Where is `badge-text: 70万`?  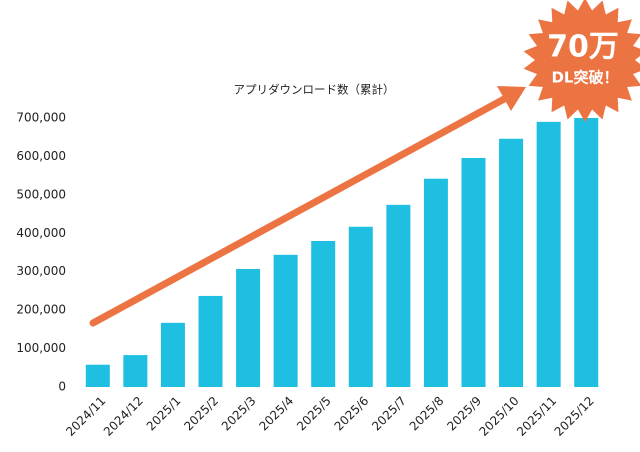 badge-text: 70万 is located at coordinates (583, 47).